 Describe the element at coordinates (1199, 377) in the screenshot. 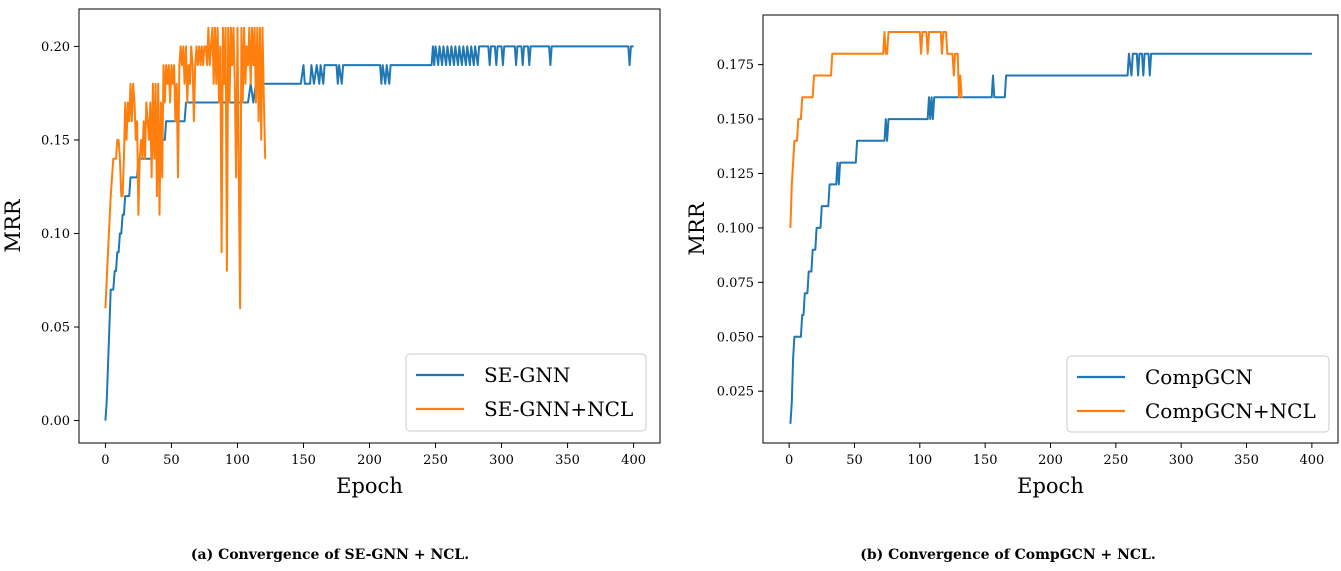

I see `legend-label: CompGCN` at that location.